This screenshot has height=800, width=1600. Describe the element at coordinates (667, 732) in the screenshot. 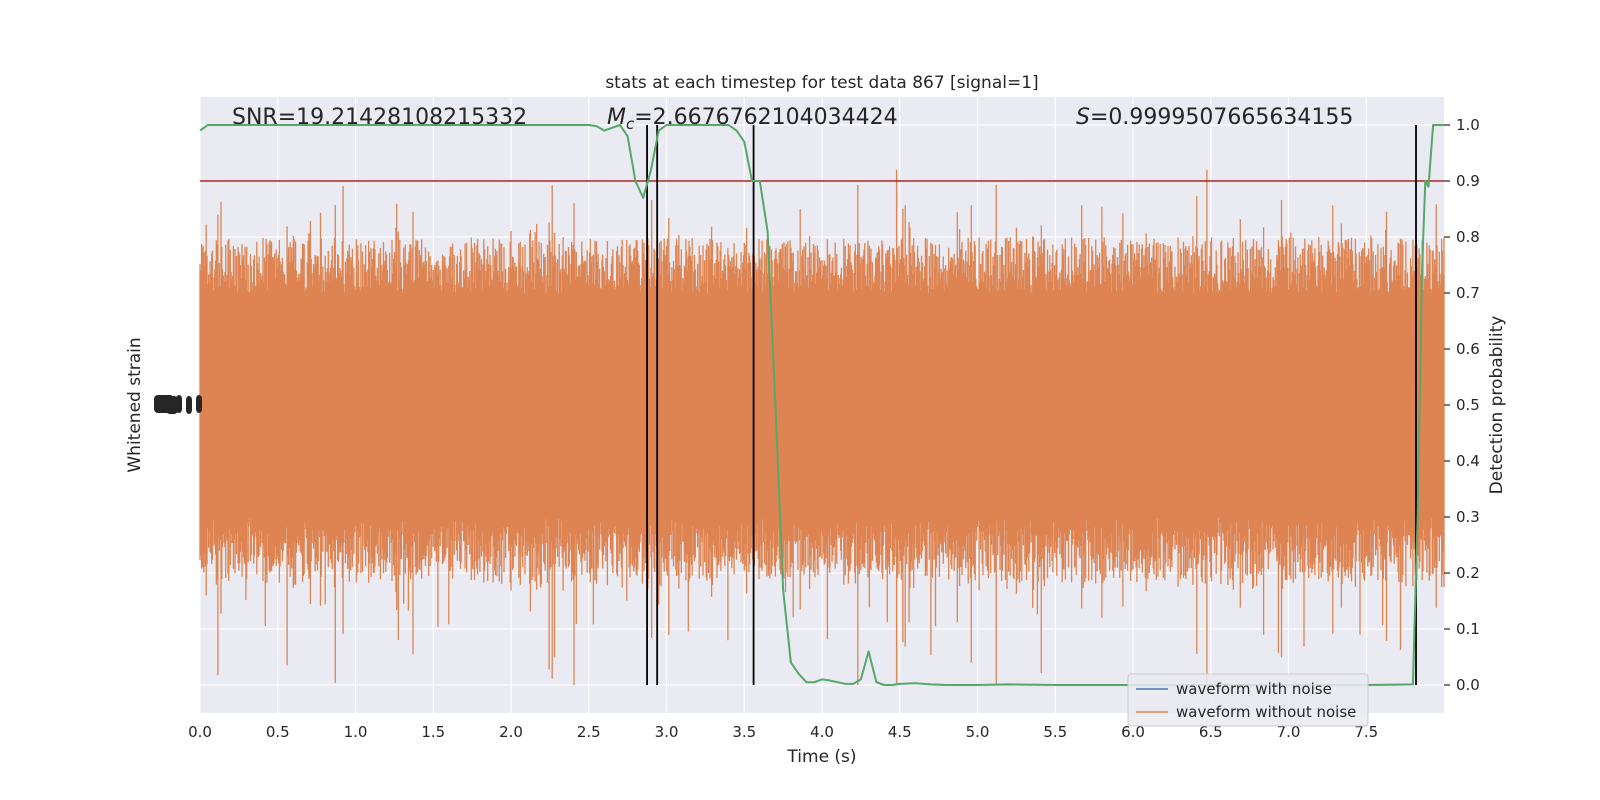

I see `x-tick-label: 3.0` at that location.